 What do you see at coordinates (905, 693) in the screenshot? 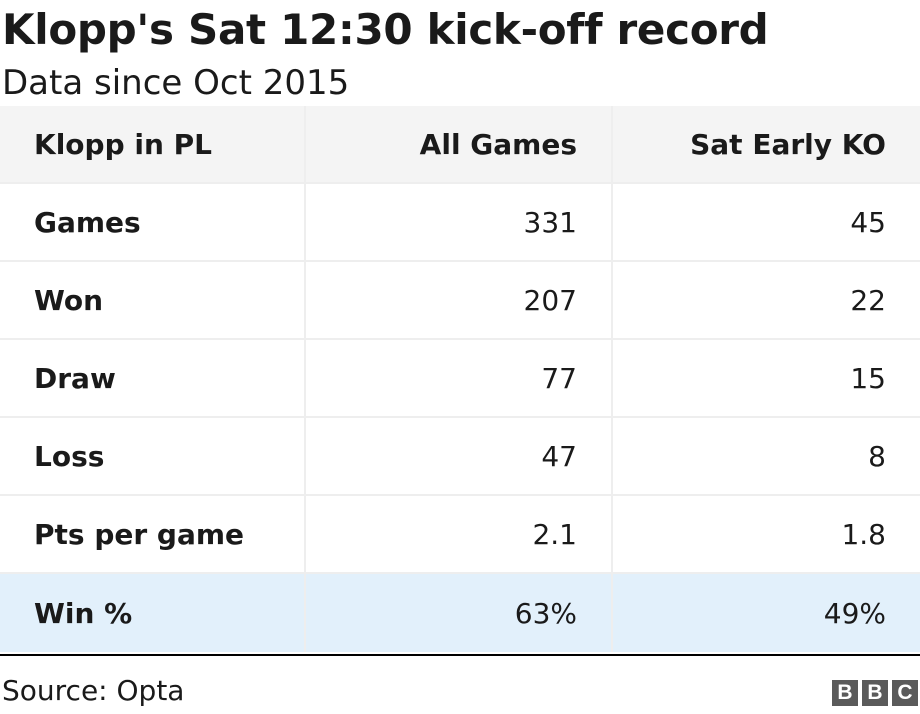
I see `logo-letter-c: C` at bounding box center [905, 693].